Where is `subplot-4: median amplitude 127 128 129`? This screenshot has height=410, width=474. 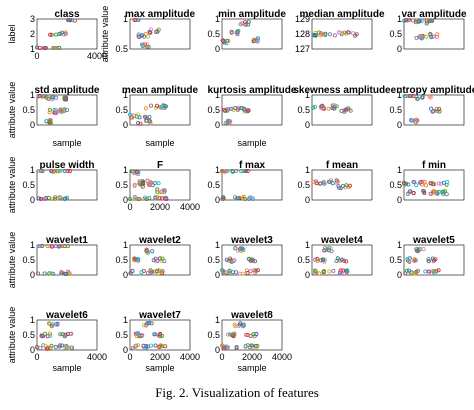
subplot-4: median amplitude 127 128 129 is located at coordinates (340, 31).